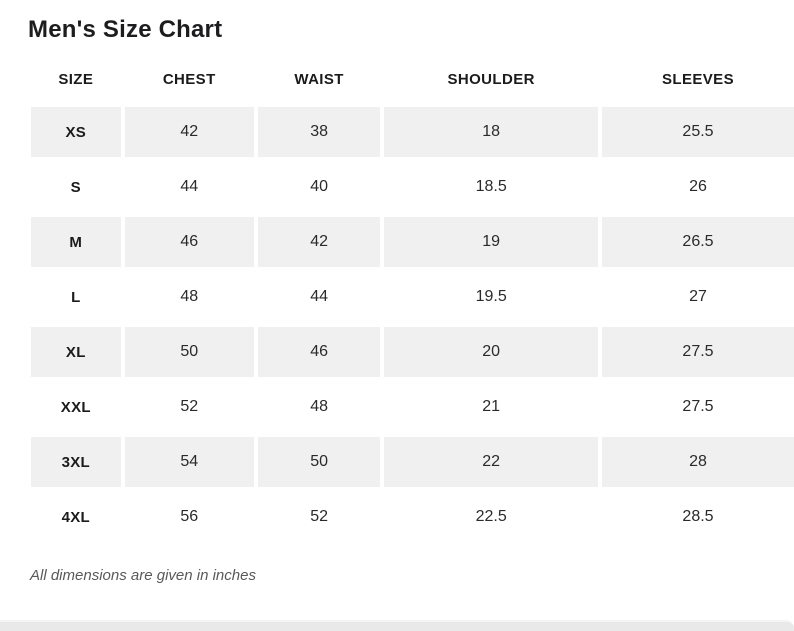 Image resolution: width=794 pixels, height=631 pixels. I want to click on table-row-4xl: 4XL 56 52 22.5 28.5, so click(412, 517).